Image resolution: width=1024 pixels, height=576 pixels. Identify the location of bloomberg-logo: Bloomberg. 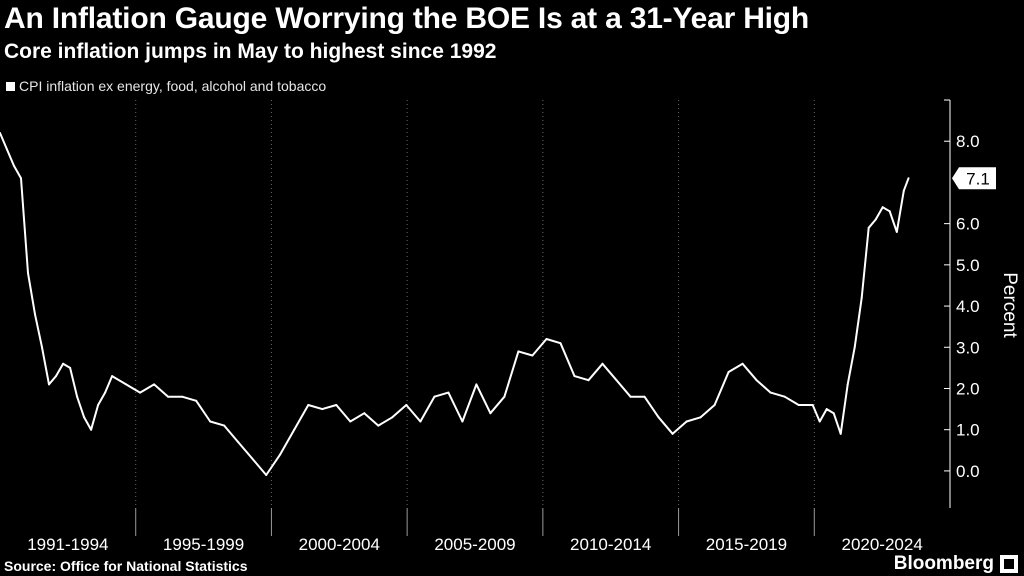
(943, 563).